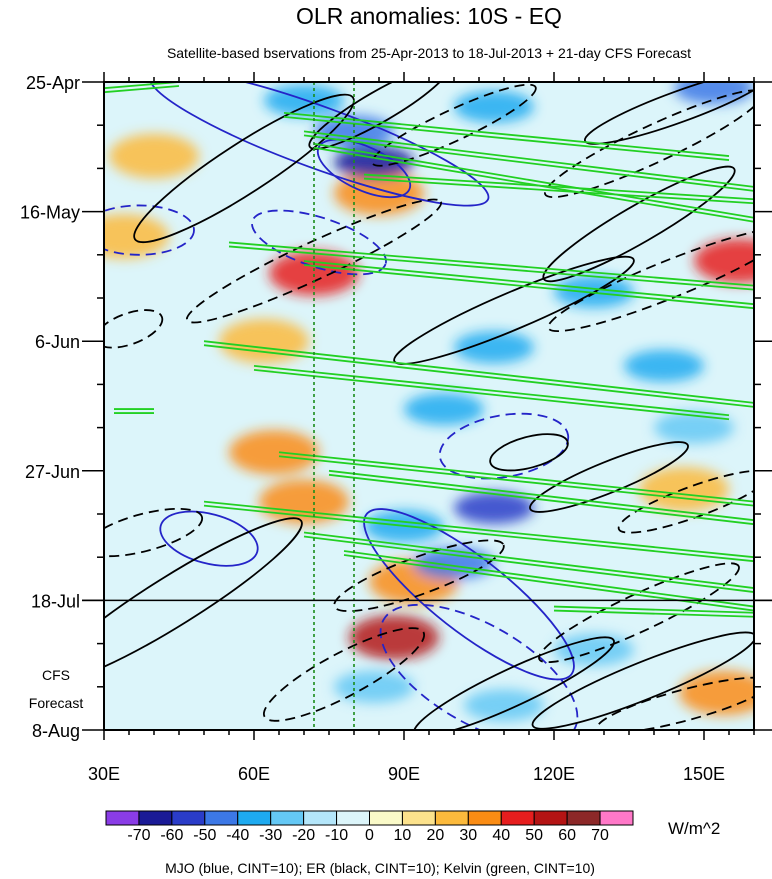  I want to click on colorbar-label--20: -20, so click(303, 835).